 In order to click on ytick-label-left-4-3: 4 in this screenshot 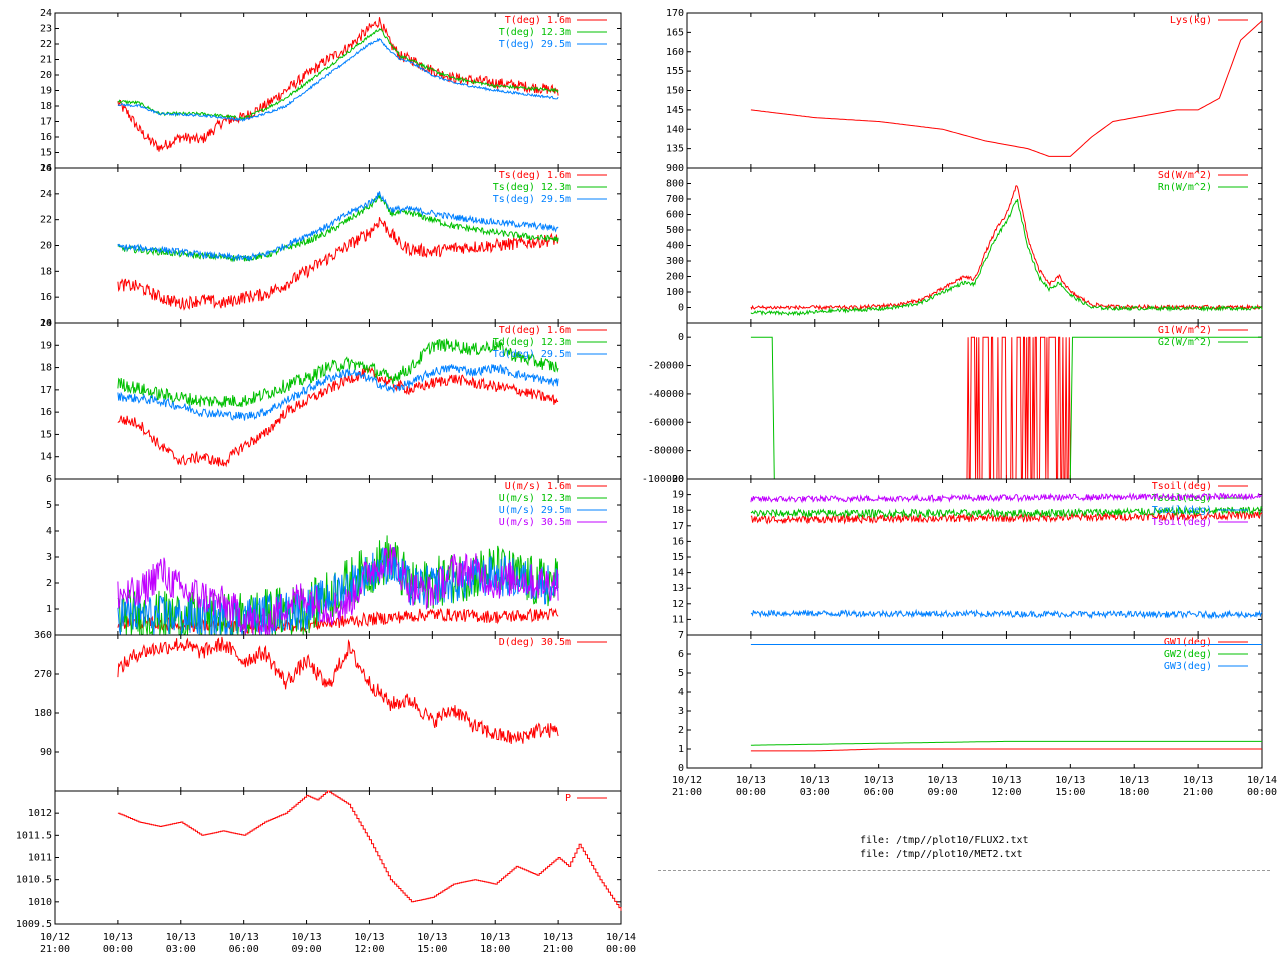, I will do `click(49, 531)`.